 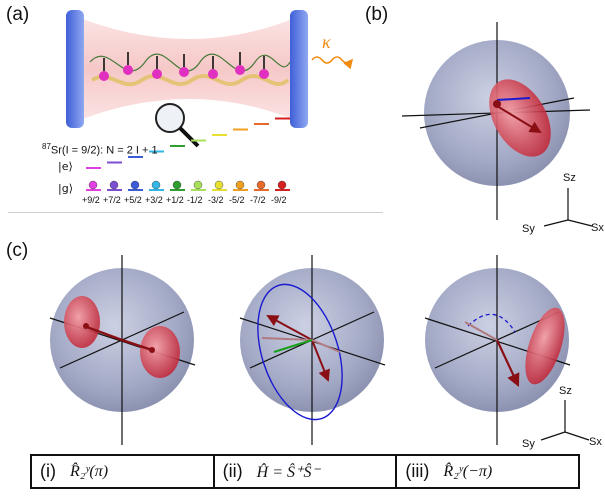 I want to click on mf-label: +3/2, so click(x=154, y=200).